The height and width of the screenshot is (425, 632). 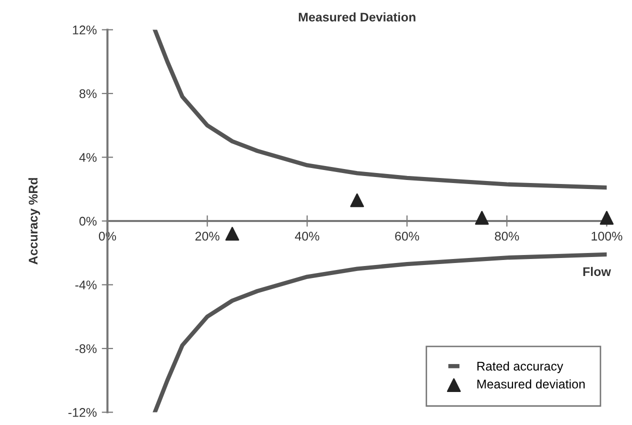 I want to click on y-tick-label: -8%, so click(x=86, y=349).